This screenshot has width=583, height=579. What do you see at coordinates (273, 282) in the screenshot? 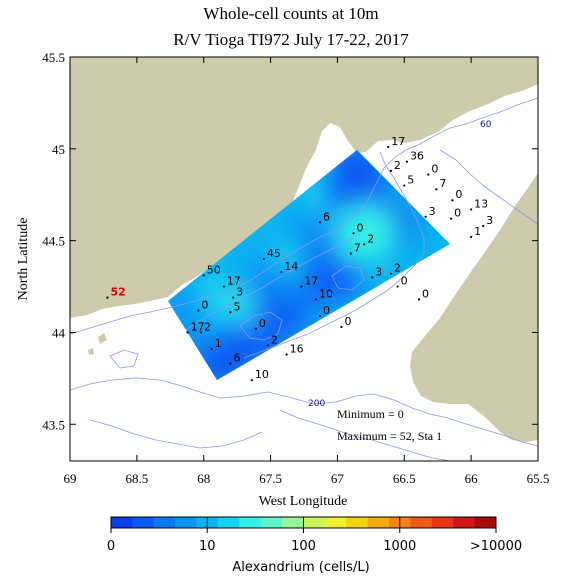
I see `isobath-inner-shelf` at bounding box center [273, 282].